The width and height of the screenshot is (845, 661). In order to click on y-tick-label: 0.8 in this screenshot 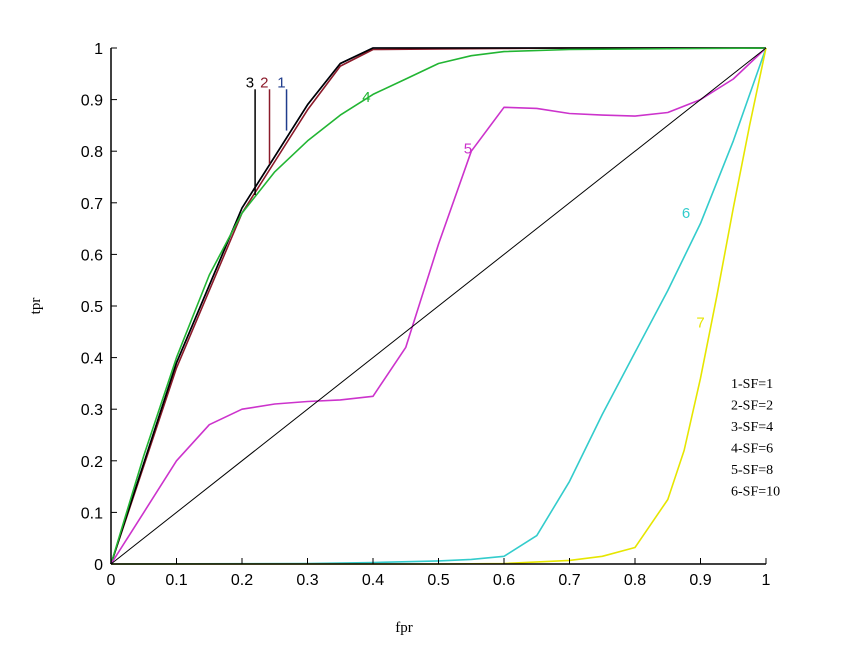, I will do `click(92, 152)`.